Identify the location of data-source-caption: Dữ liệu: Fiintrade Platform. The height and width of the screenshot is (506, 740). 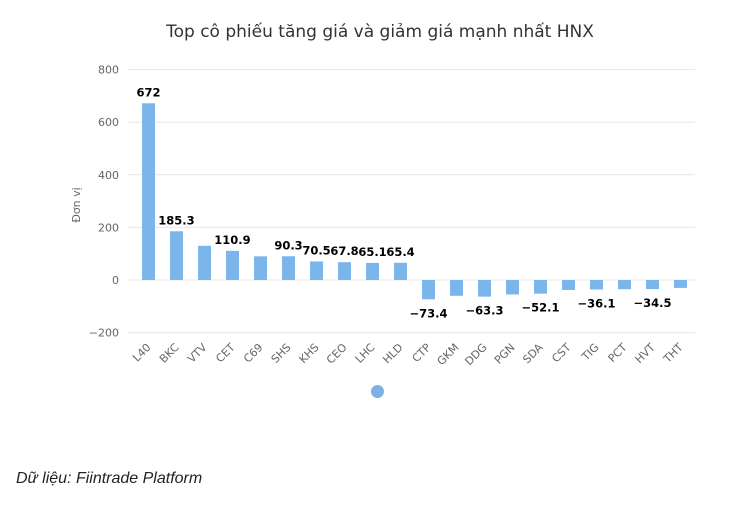
(109, 478).